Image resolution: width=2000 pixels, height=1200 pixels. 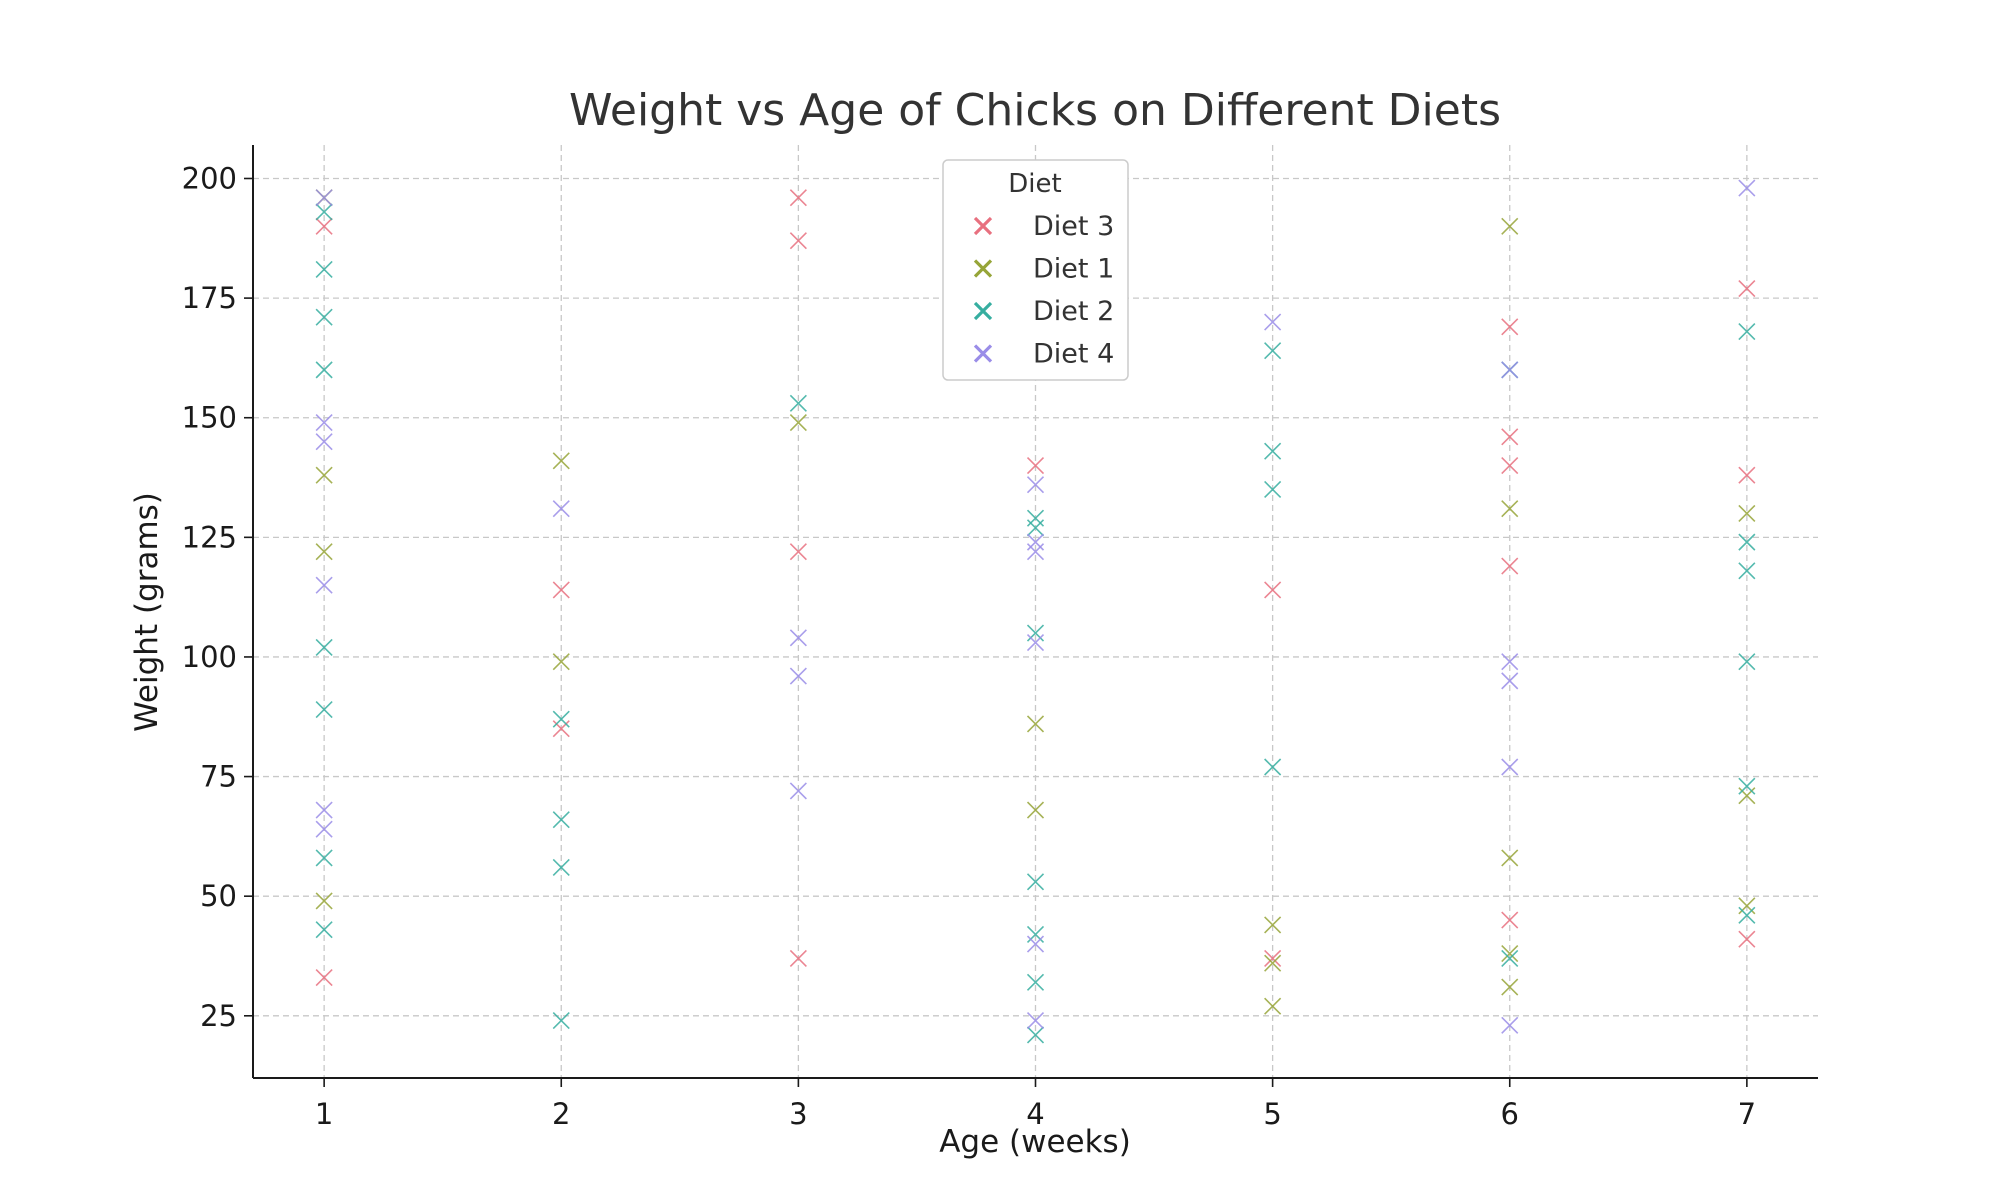 I want to click on legend-label: Diet 4, so click(x=1073, y=354).